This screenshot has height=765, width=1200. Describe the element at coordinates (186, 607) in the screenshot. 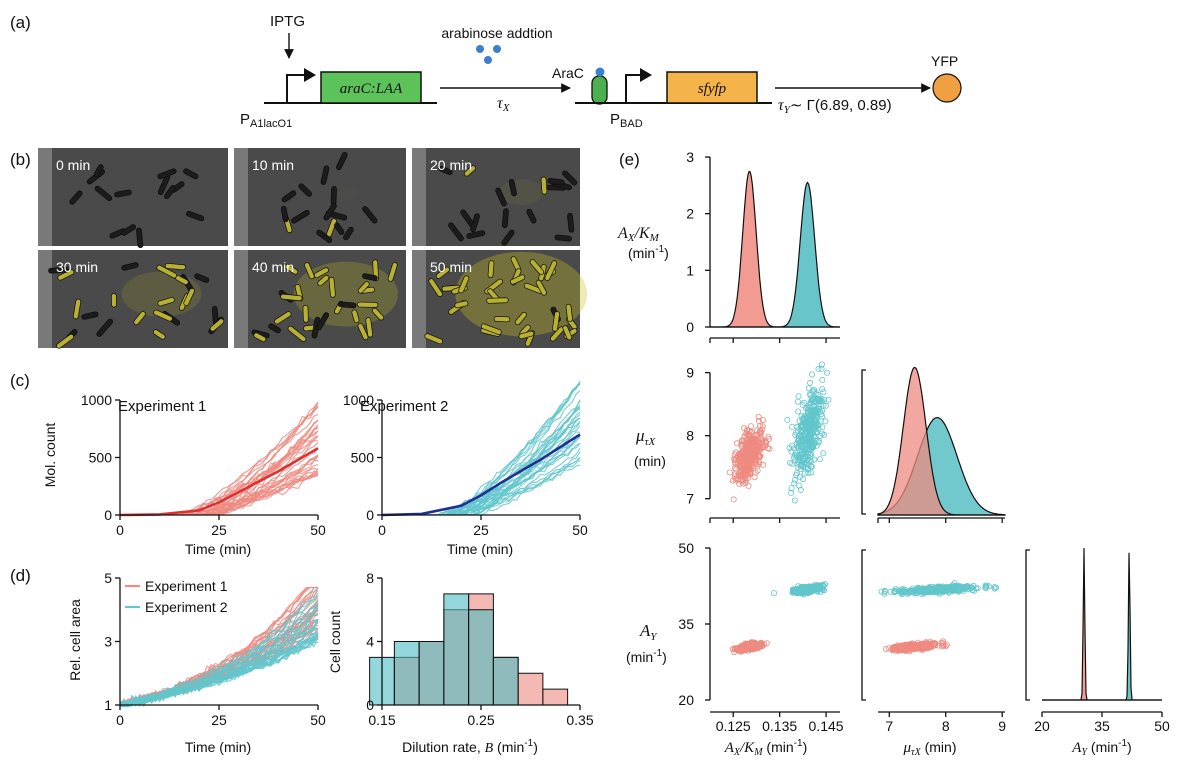

I see `legend-label-exp2: Experiment 2` at that location.